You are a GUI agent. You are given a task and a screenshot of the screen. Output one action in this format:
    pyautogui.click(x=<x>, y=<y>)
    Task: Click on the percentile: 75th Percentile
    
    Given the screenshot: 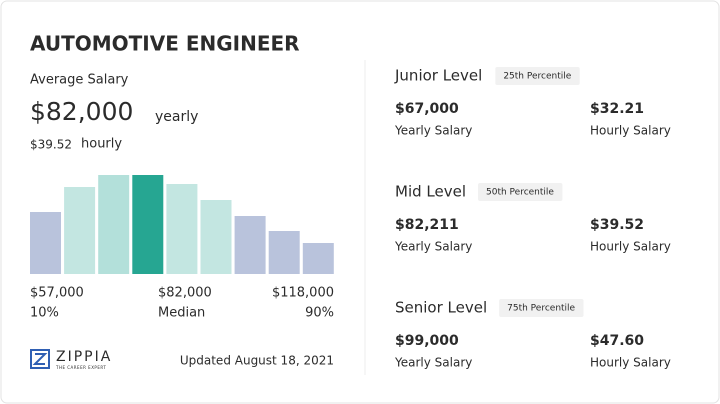 What is the action you would take?
    pyautogui.click(x=541, y=309)
    